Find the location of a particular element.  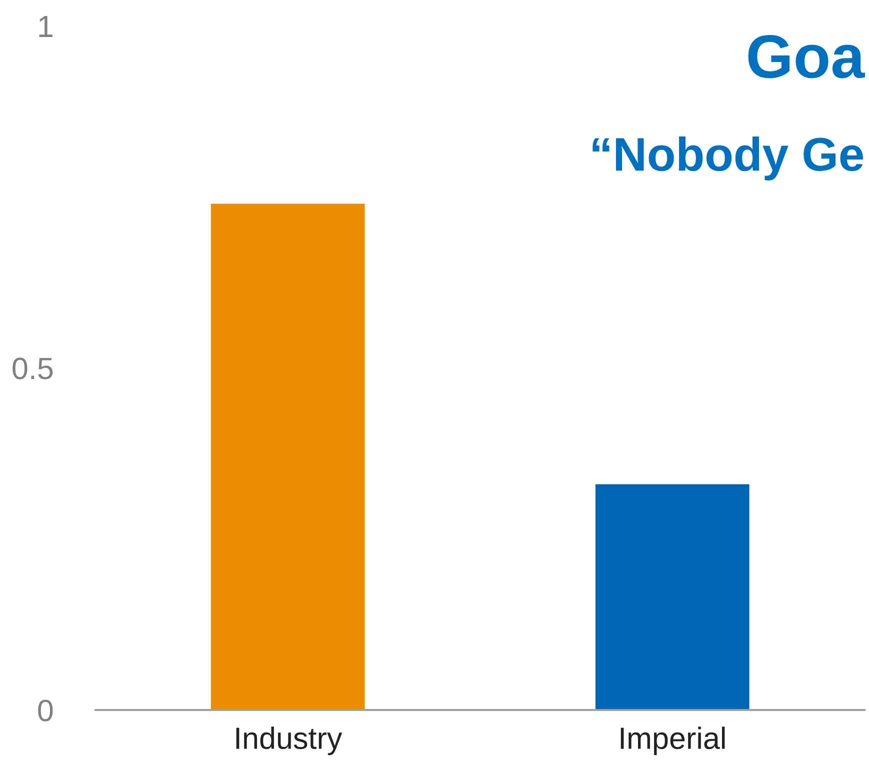

y-tick-label: 1 is located at coordinates (45, 26).